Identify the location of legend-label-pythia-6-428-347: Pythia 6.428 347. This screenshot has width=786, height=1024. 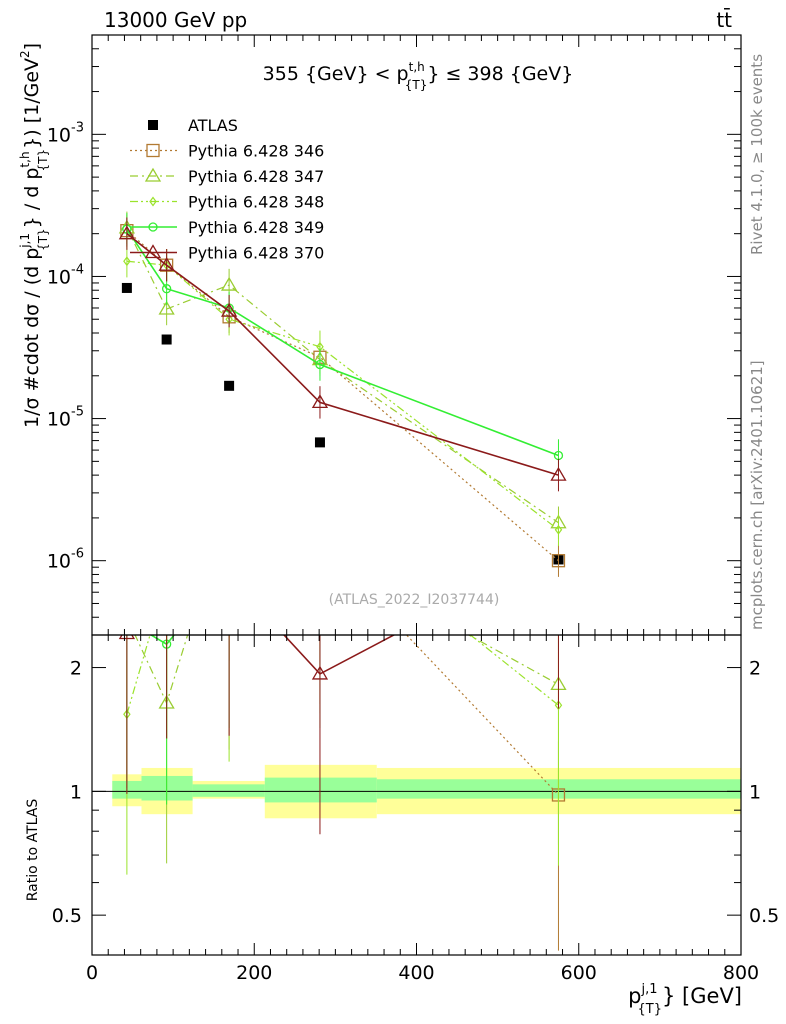
(256, 176).